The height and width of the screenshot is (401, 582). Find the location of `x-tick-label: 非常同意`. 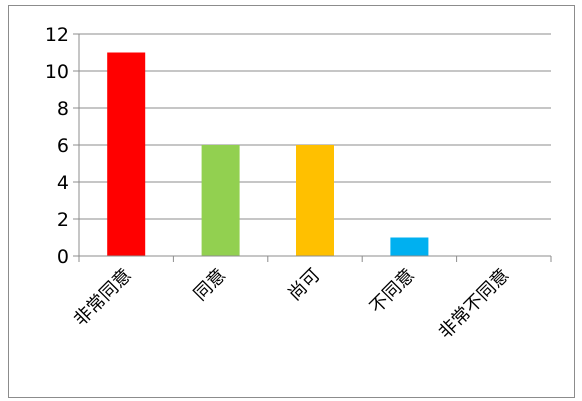

x-tick-label: 非常同意 is located at coordinates (103, 298).